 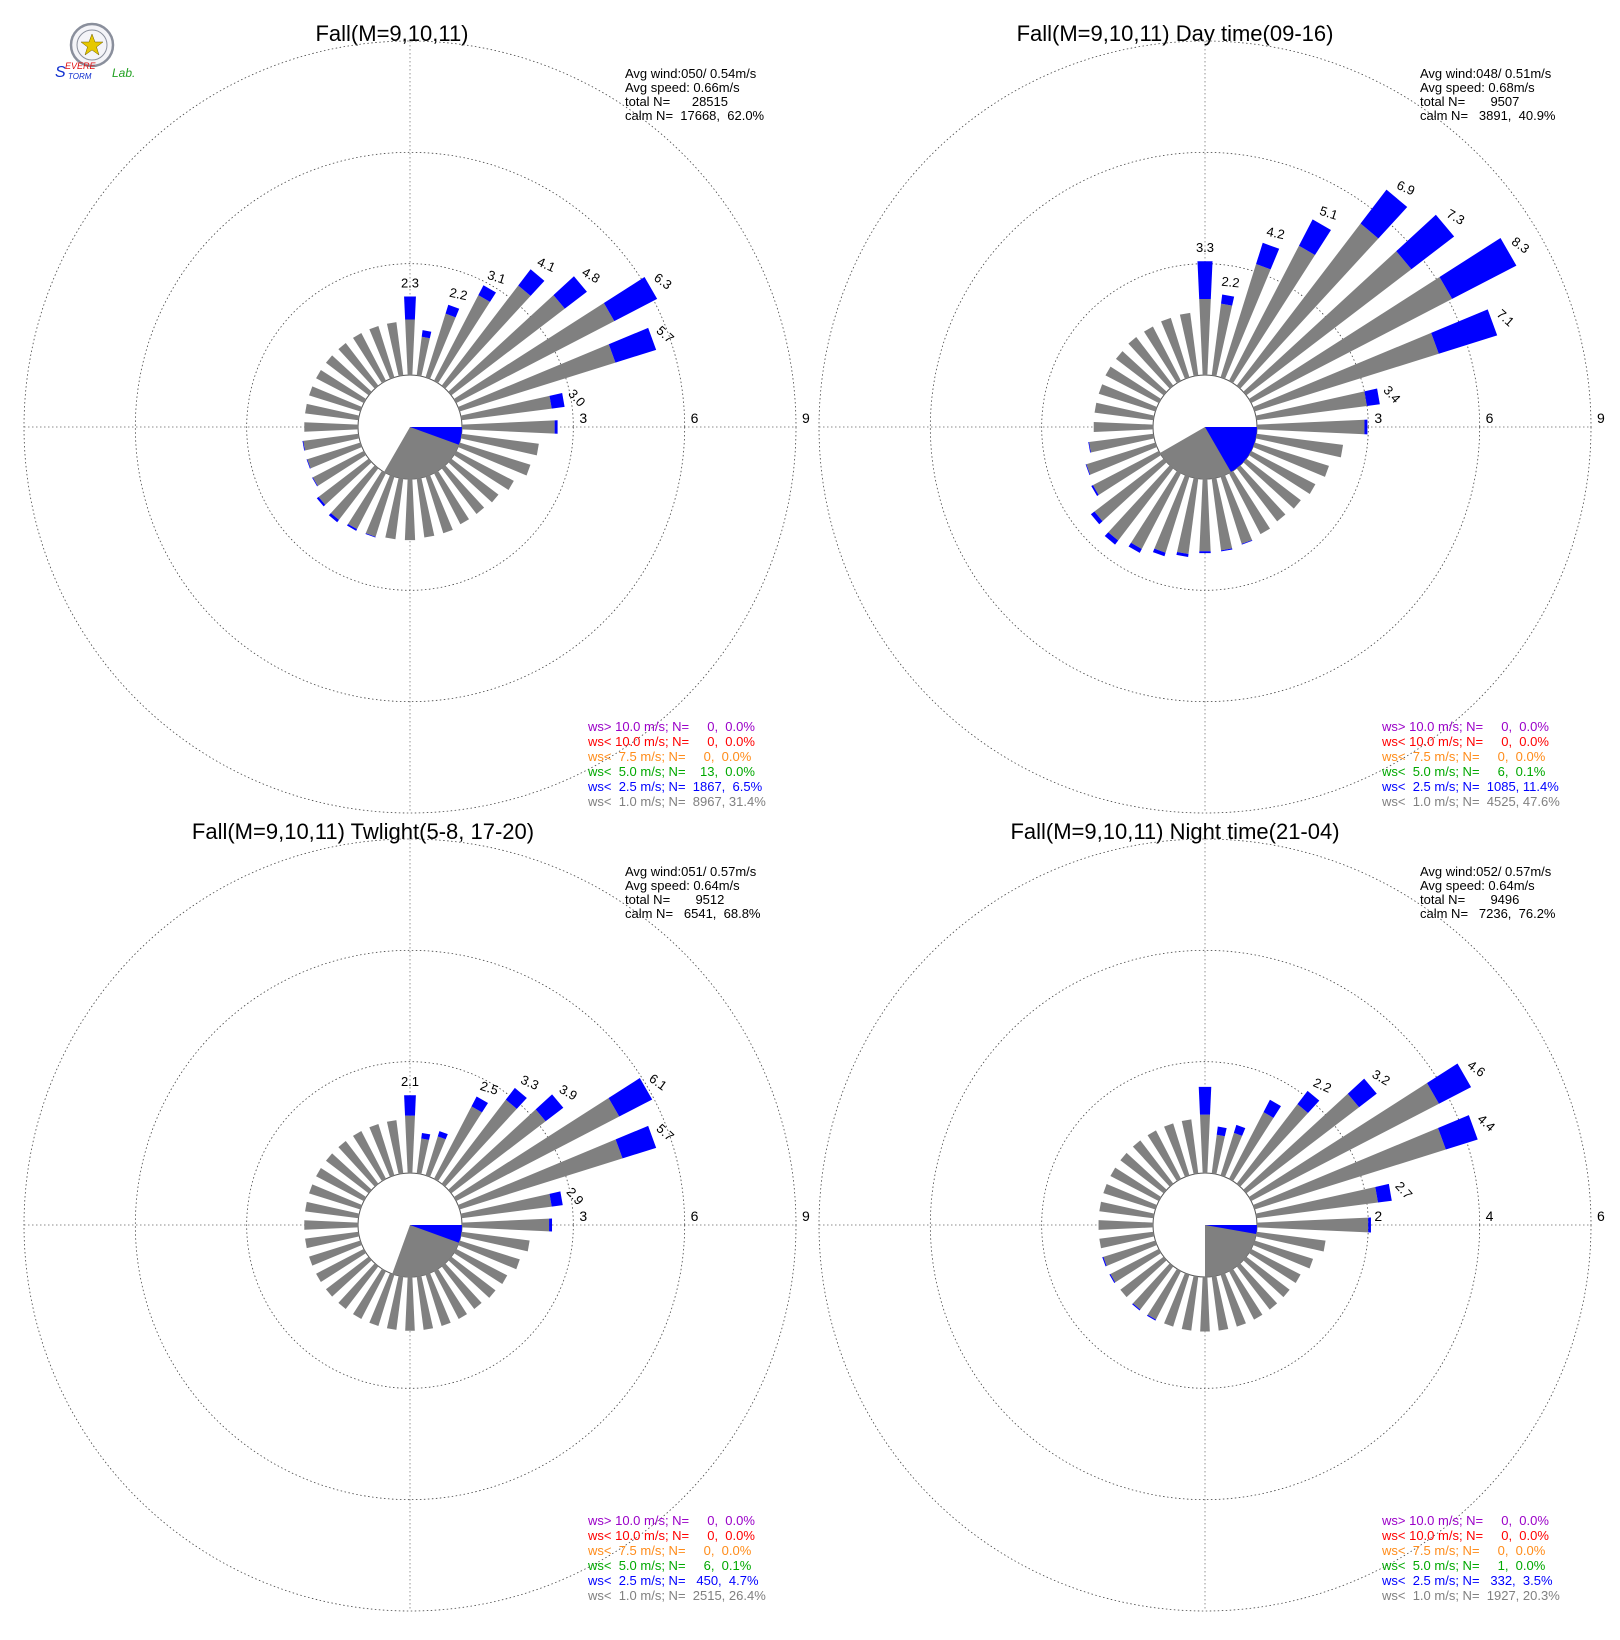 What do you see at coordinates (529, 1082) in the screenshot?
I see `sector-value-label: 3.3` at bounding box center [529, 1082].